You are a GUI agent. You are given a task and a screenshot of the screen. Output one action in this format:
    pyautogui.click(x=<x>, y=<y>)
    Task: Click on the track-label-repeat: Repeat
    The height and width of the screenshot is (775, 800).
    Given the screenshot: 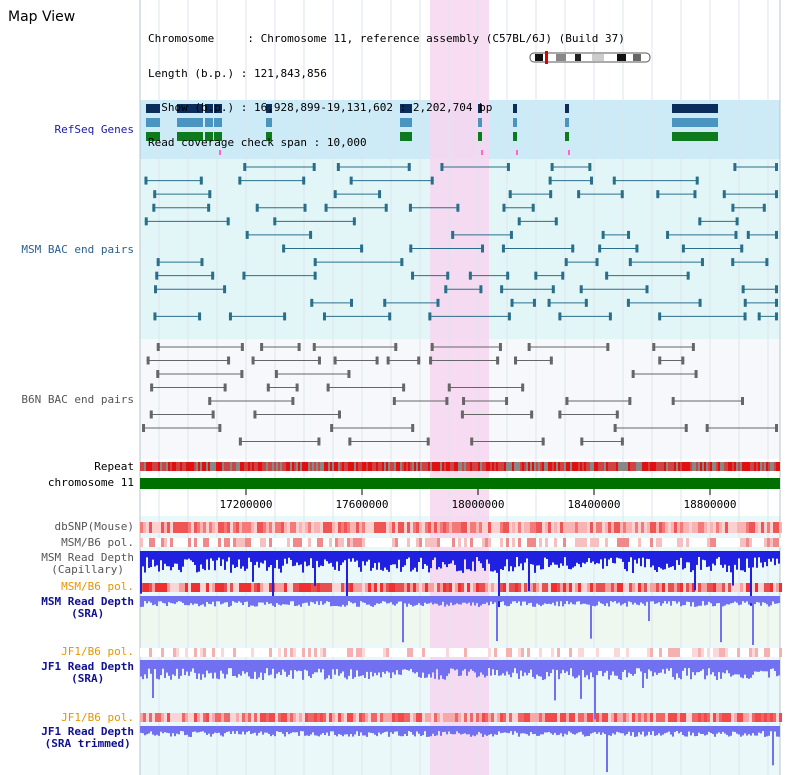 What is the action you would take?
    pyautogui.click(x=114, y=466)
    